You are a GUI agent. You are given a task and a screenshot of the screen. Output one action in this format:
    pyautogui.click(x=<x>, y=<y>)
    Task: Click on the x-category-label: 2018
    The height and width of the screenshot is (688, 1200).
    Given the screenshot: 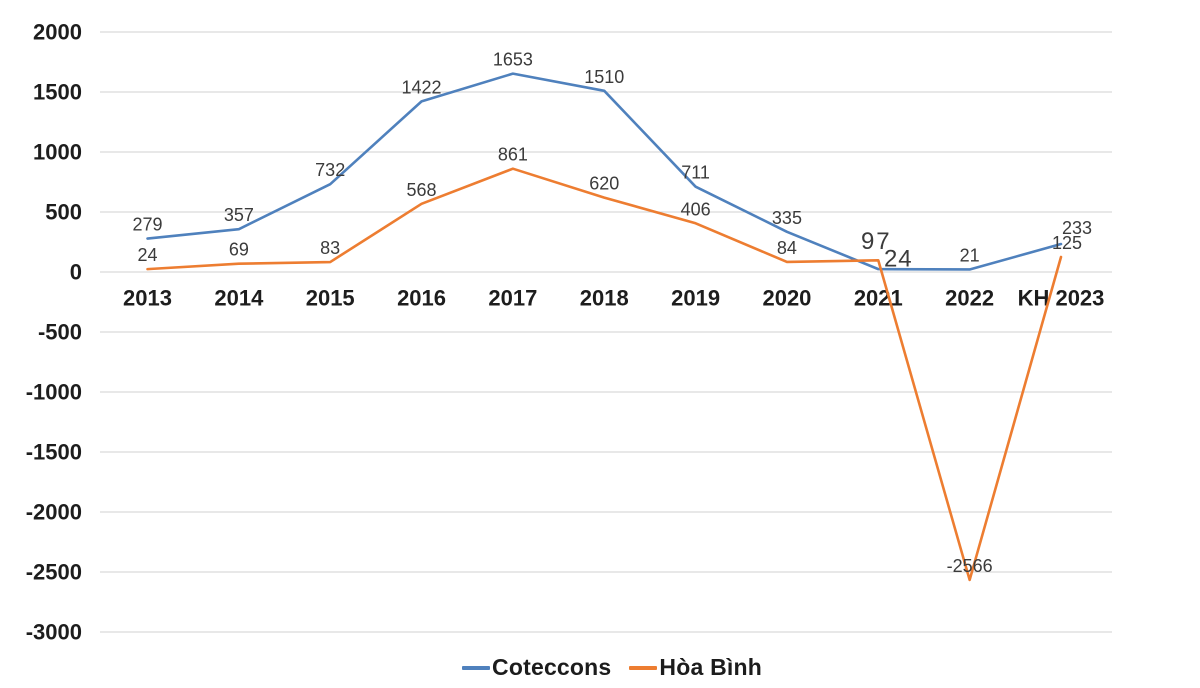 What is the action you would take?
    pyautogui.click(x=604, y=298)
    